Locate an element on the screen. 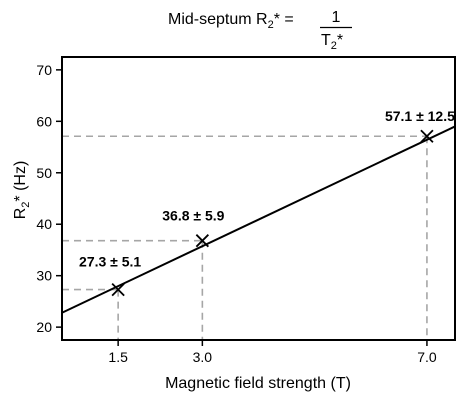  data-label-1: 36.8 ± 5.9 is located at coordinates (193, 216).